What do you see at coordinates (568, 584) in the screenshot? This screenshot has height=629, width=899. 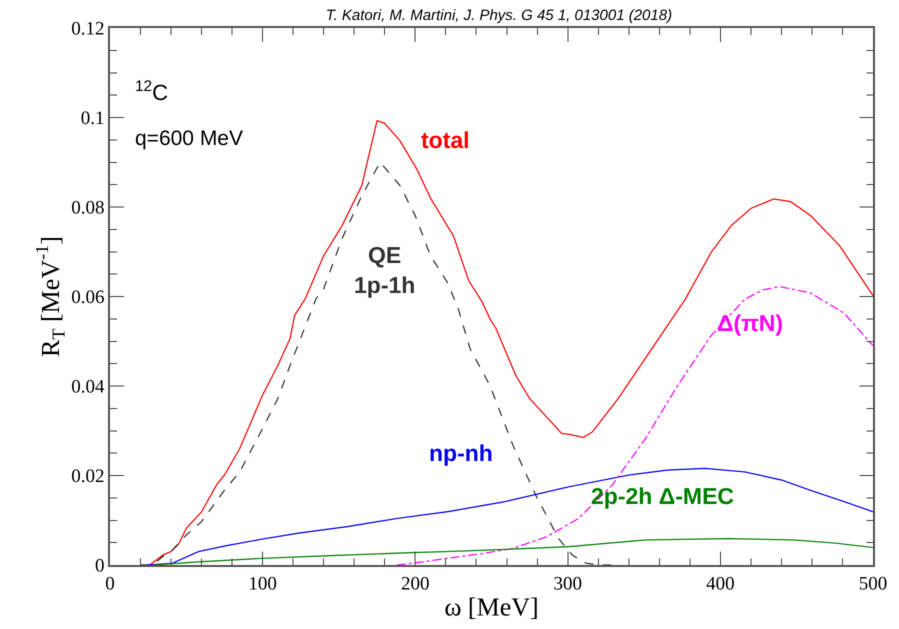 I see `x-tick-label: 300` at bounding box center [568, 584].